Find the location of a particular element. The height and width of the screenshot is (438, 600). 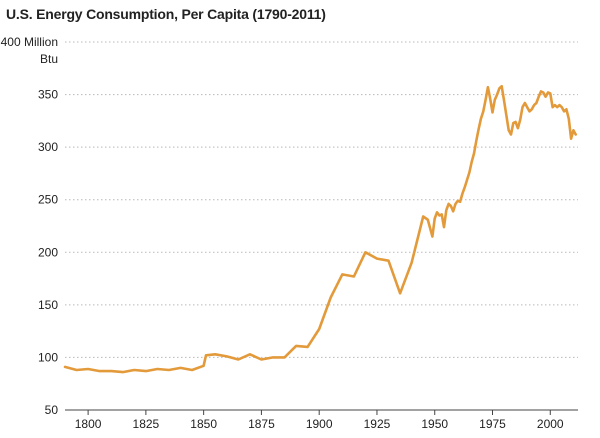

y-unit-label-line1: 400 Million is located at coordinates (29, 42).